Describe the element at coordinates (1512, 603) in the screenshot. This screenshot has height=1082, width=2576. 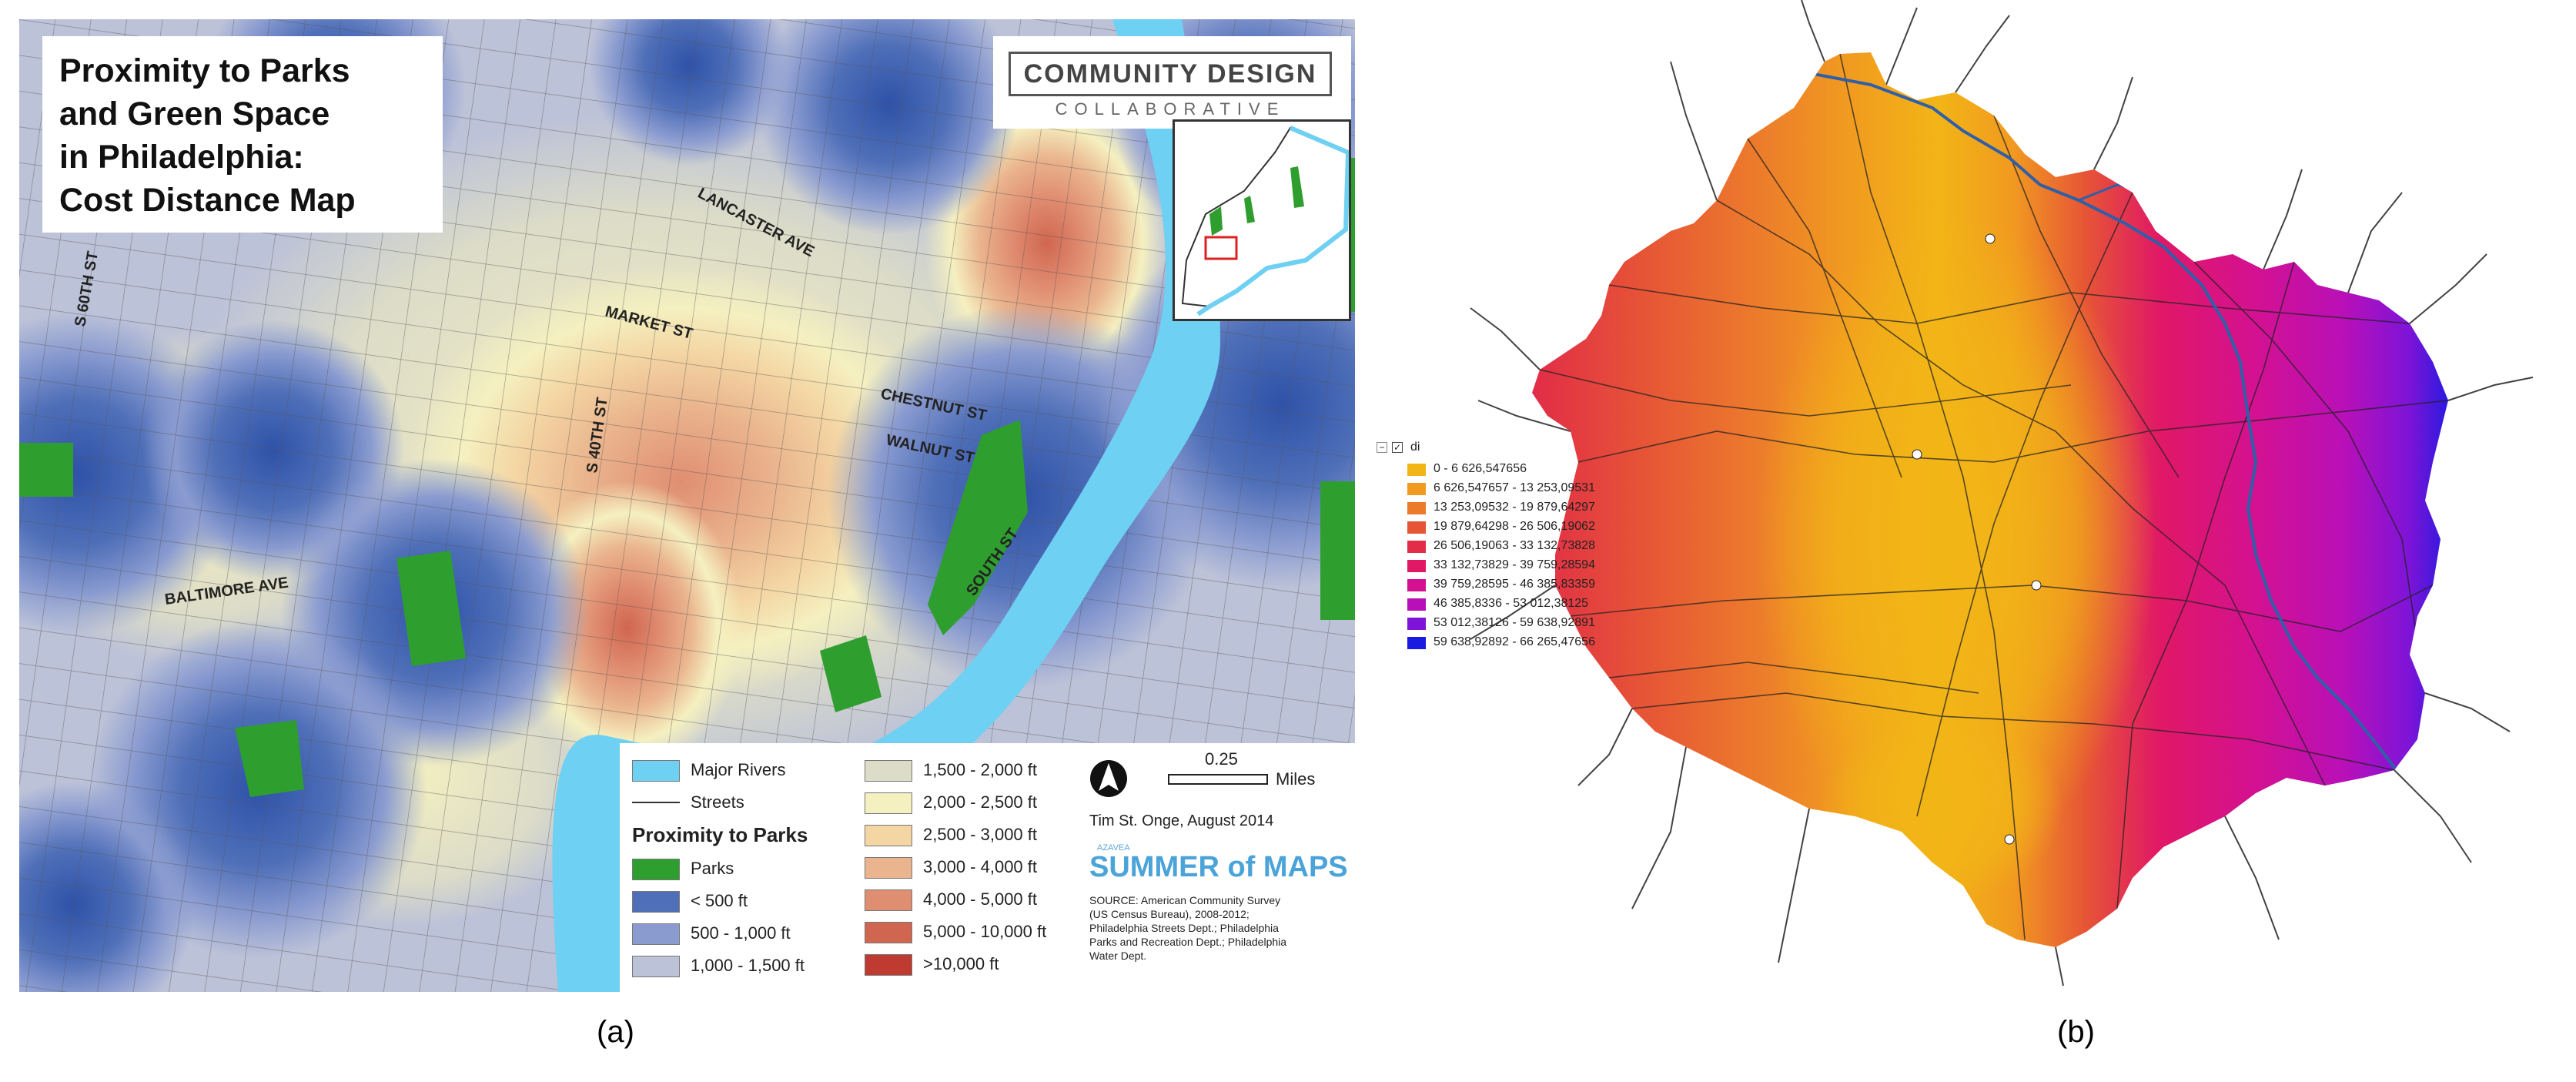
I see `legend-b-label-7: 46 385,8336 - 53 012,38125` at that location.